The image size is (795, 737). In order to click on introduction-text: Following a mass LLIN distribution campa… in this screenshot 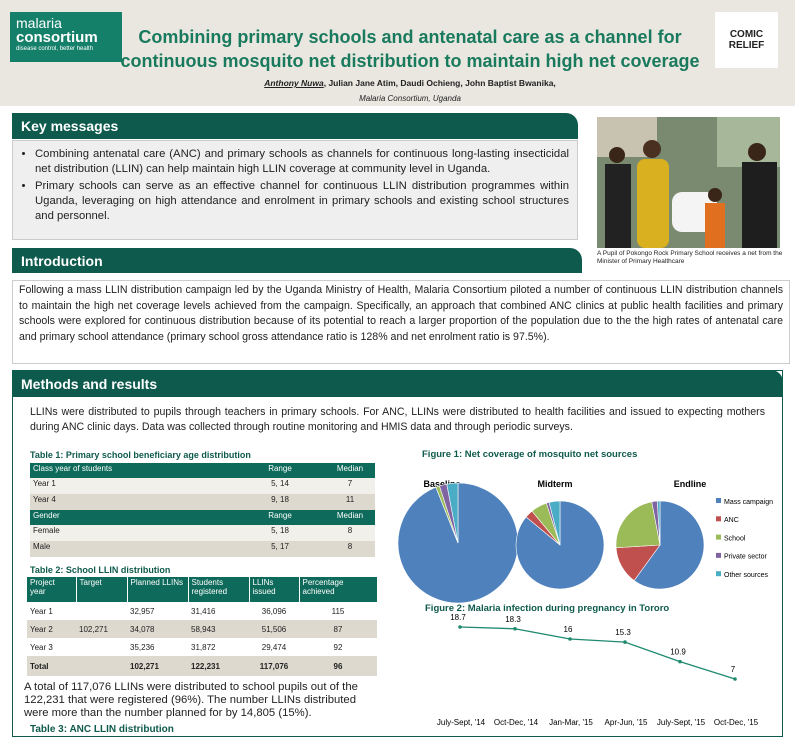, I will do `click(401, 322)`.